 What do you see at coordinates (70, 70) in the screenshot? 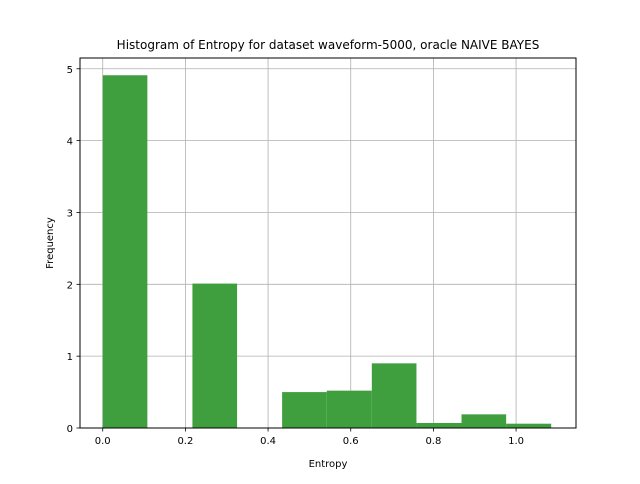
I see `y-tick-label-5: 5` at bounding box center [70, 70].